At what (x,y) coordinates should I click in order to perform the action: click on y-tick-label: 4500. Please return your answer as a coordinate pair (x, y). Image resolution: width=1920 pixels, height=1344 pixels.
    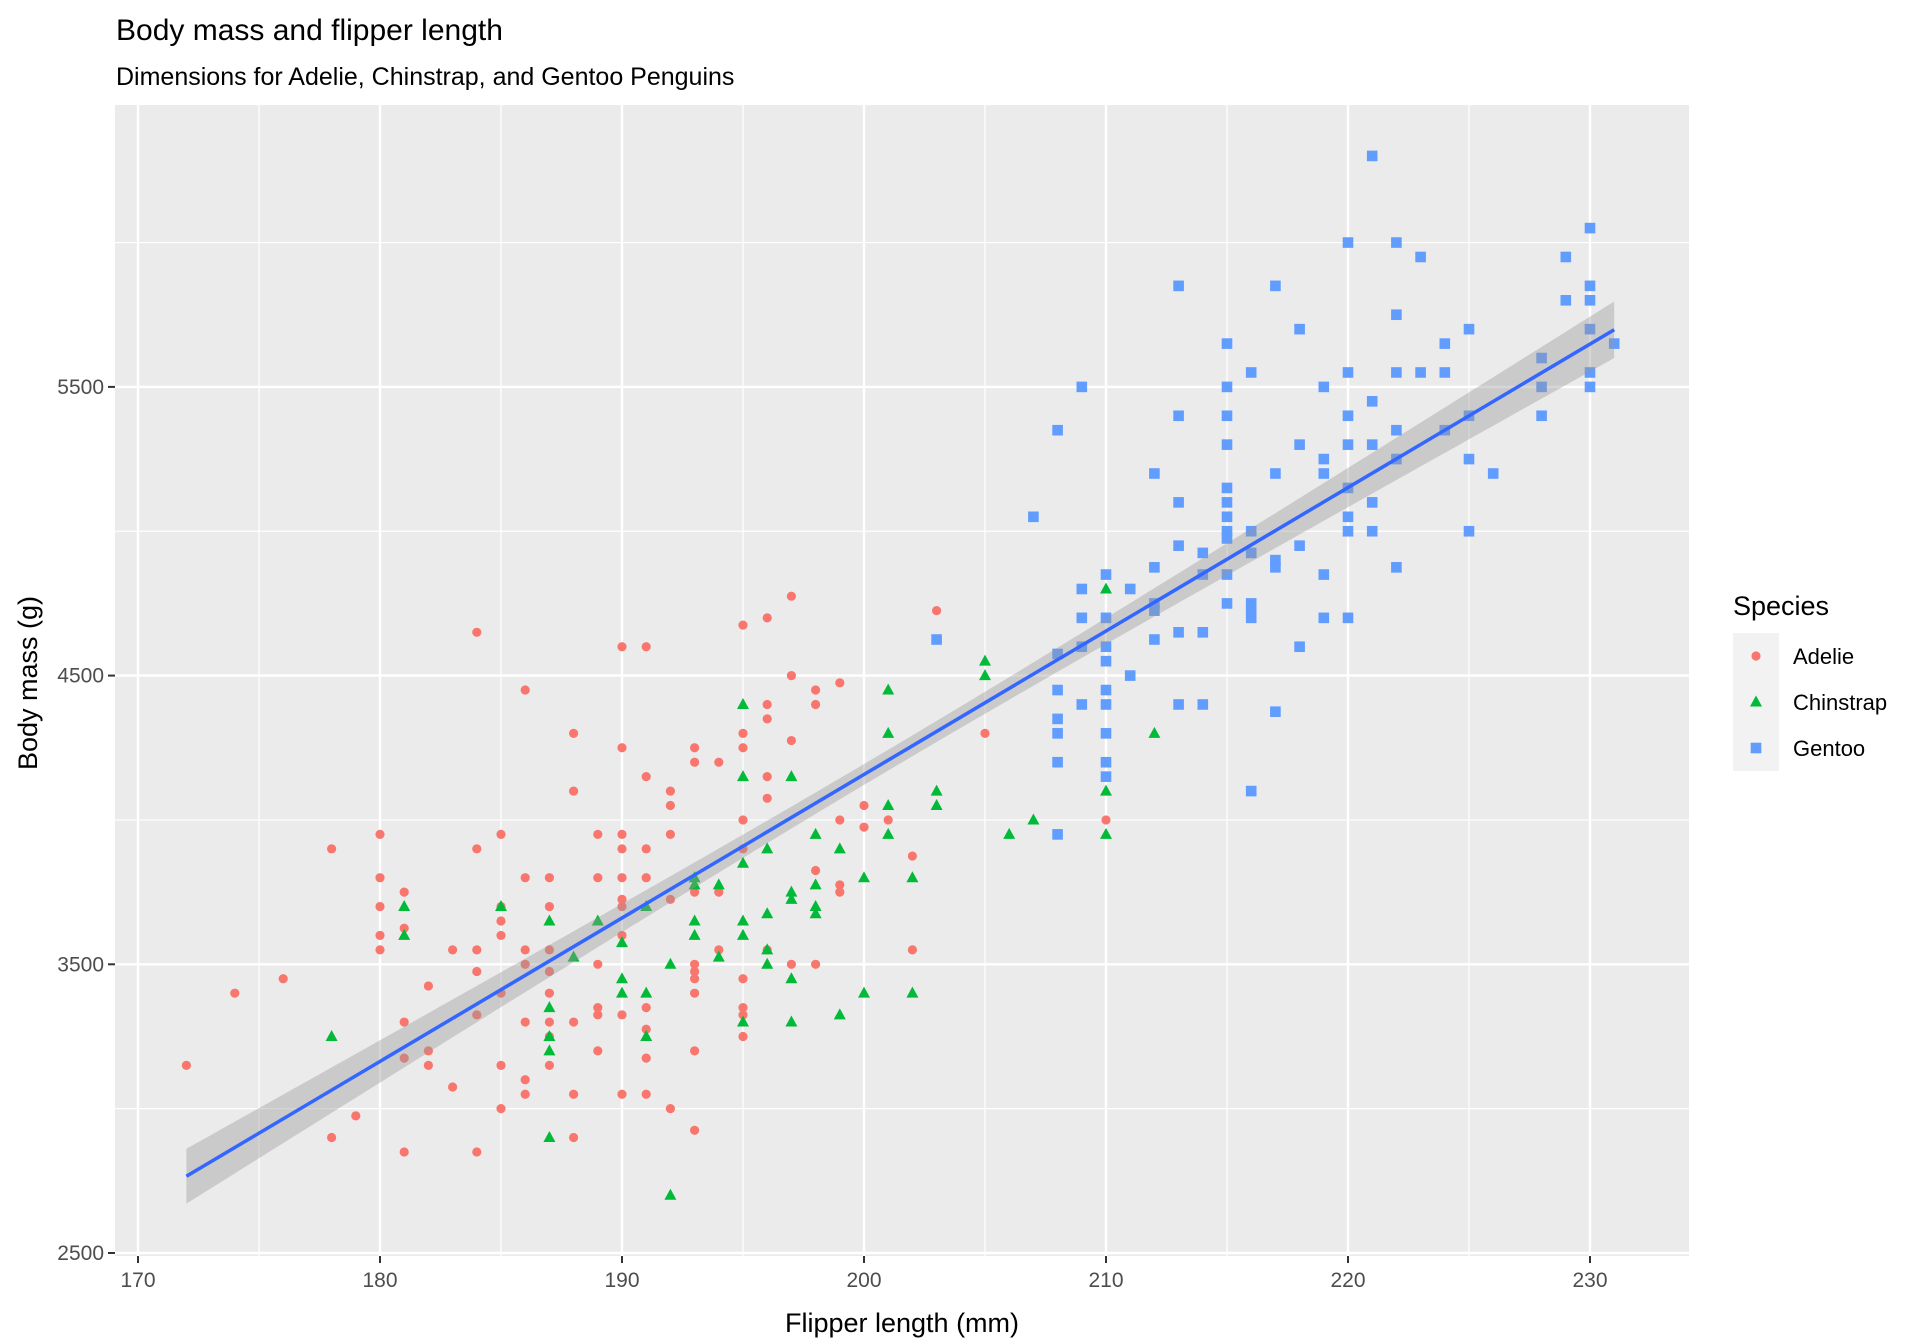
    Looking at the image, I should click on (80, 676).